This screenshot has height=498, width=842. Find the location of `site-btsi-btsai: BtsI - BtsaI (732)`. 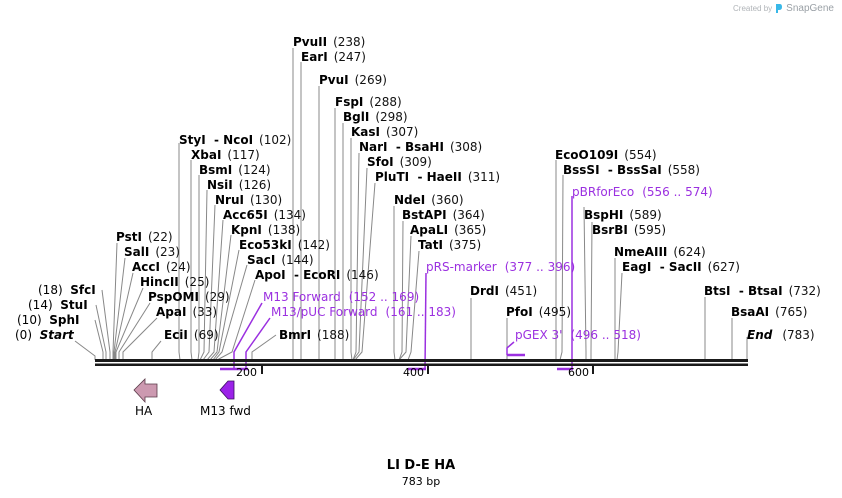

site-btsi-btsai: BtsI - BtsaI (732) is located at coordinates (762, 291).